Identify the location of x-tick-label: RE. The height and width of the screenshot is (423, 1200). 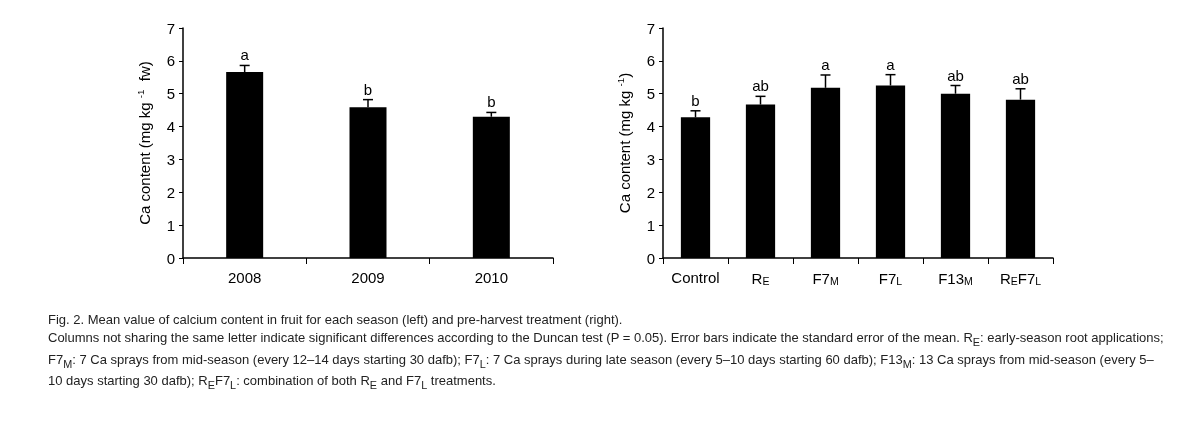
(760, 278).